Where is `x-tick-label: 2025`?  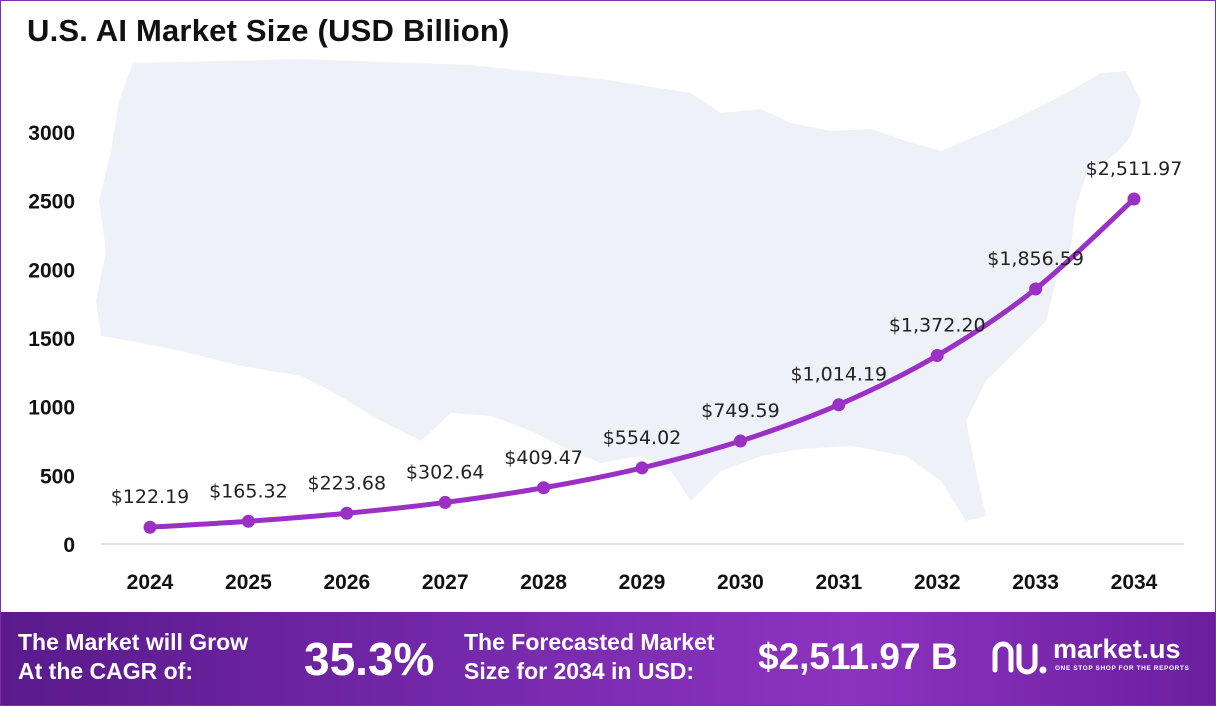
x-tick-label: 2025 is located at coordinates (248, 582).